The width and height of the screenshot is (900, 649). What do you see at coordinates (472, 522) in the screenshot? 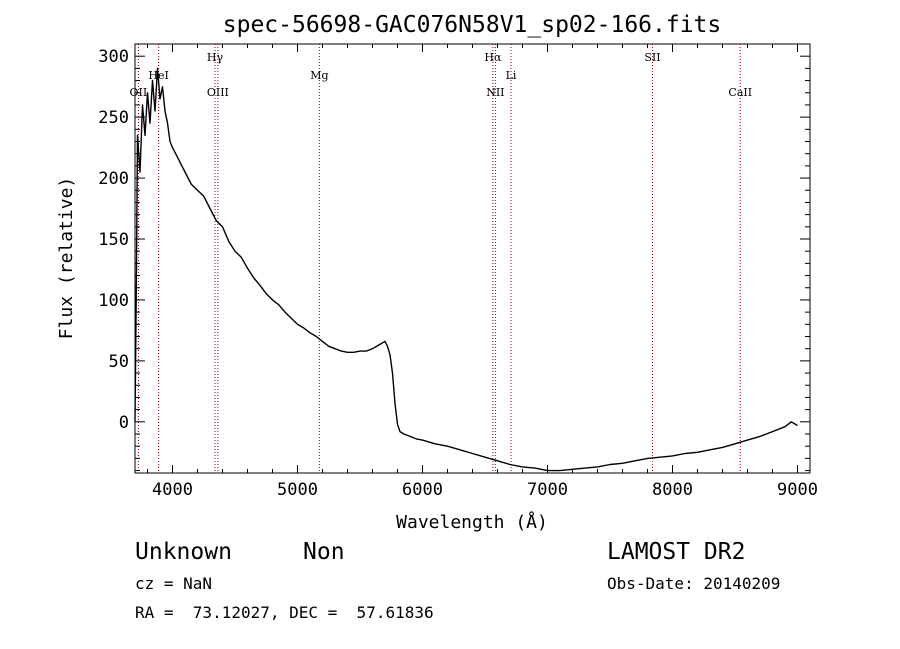
I see `x-axis-label: Wavelength (Å)` at bounding box center [472, 522].